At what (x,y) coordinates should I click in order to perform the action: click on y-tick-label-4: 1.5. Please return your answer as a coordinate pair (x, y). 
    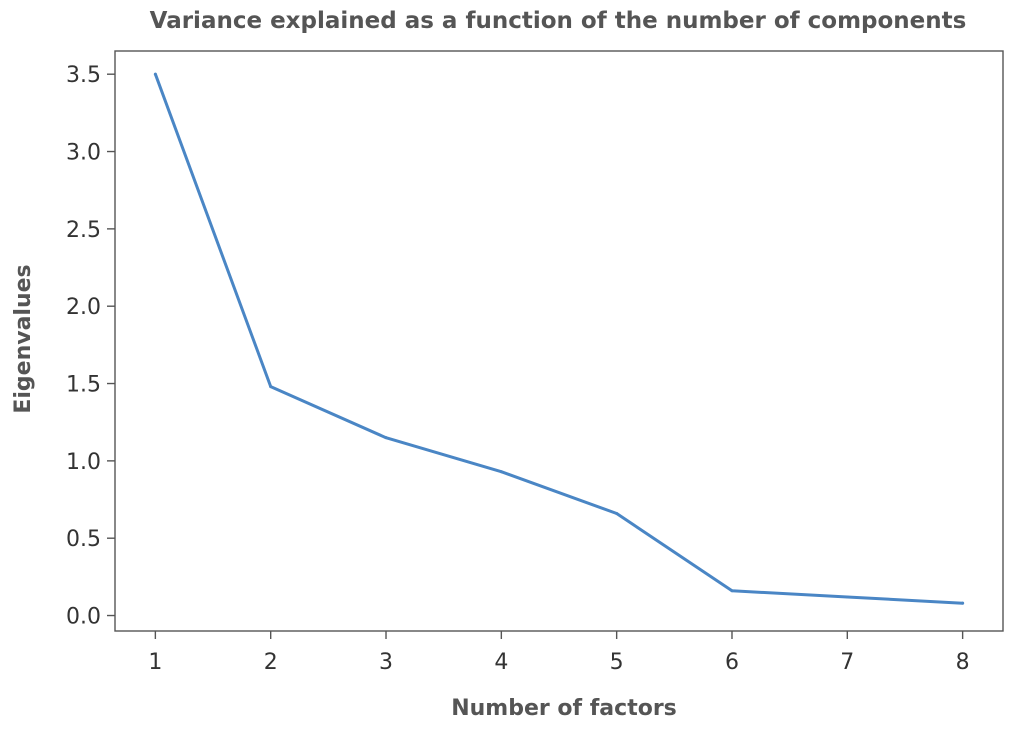
    Looking at the image, I should click on (83, 385).